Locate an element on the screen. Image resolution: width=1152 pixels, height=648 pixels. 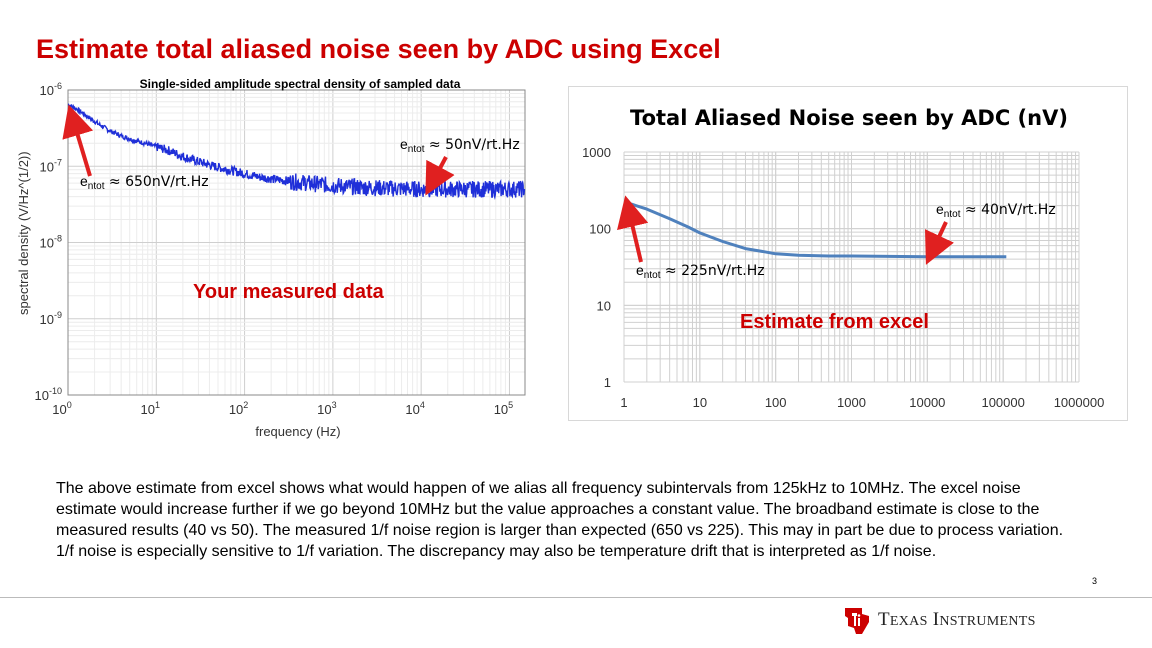
excel-series-line is located at coordinates (815, 229).